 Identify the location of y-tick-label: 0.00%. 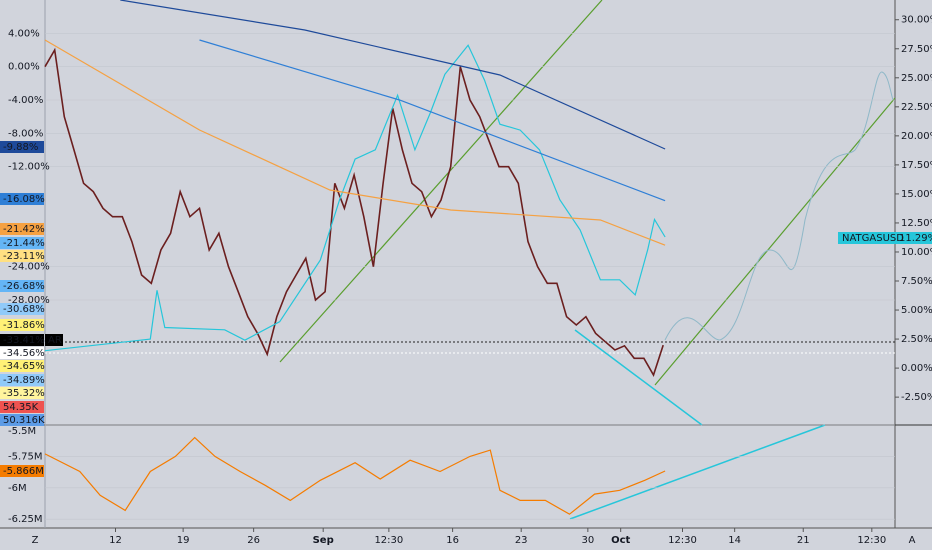
(24, 67).